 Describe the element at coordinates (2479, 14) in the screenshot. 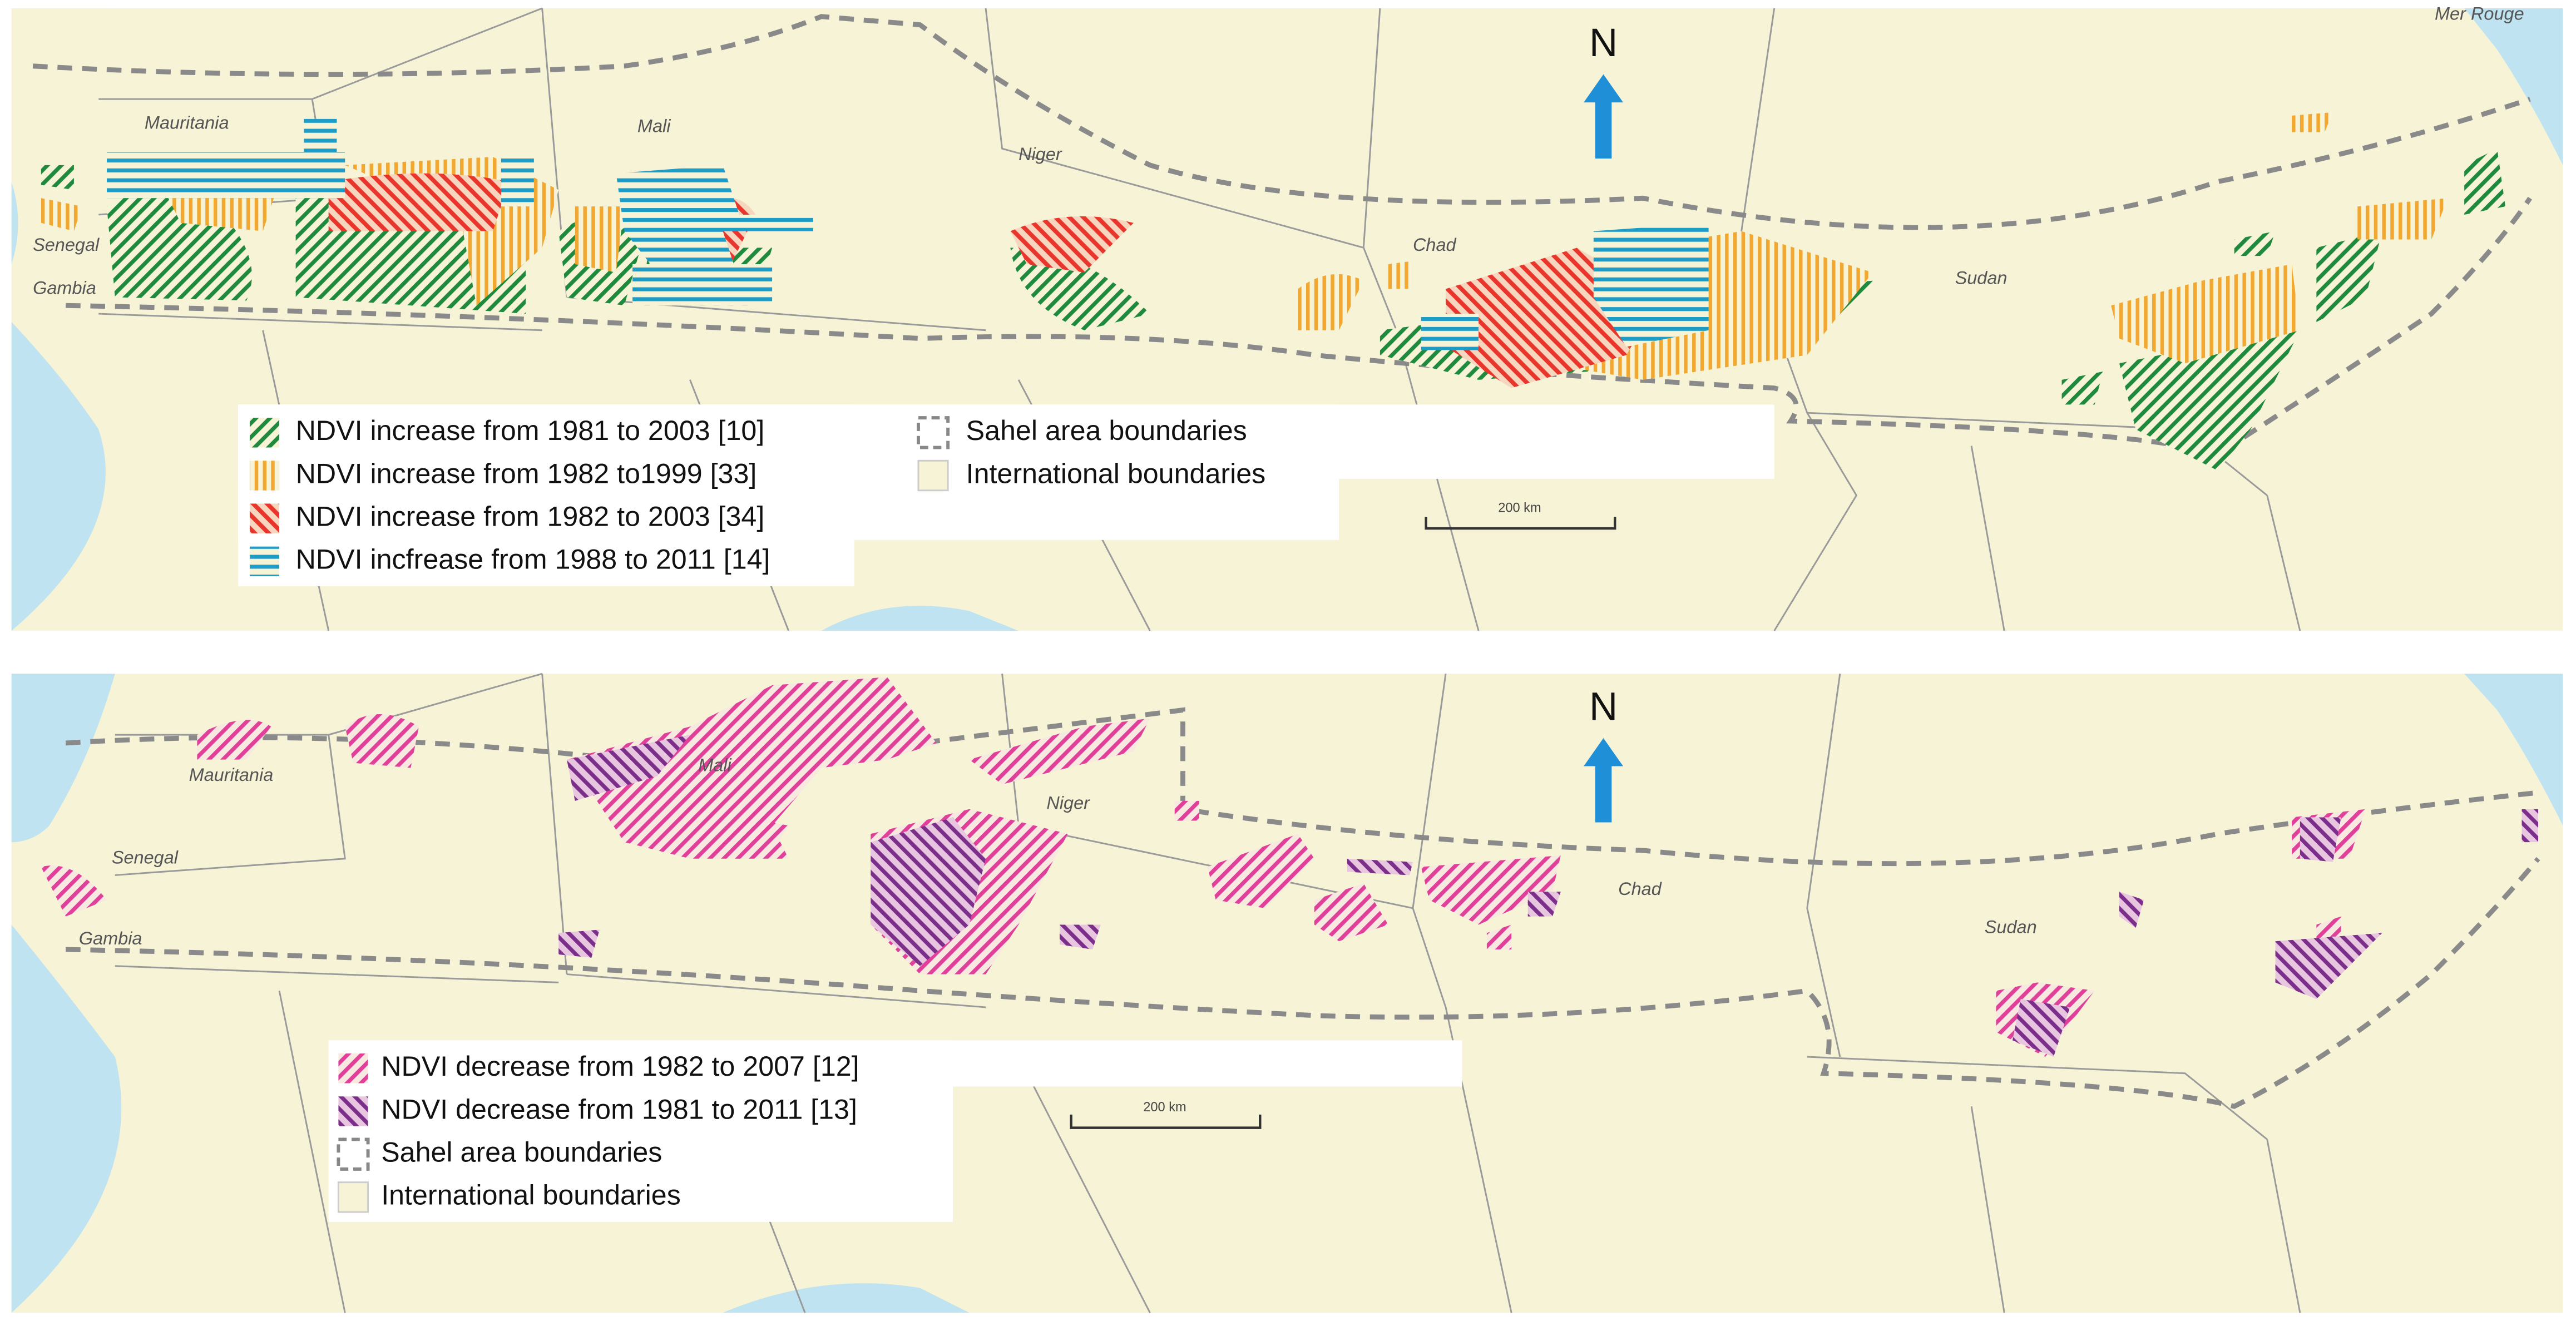

I see `place-label: Mer Rouge` at that location.